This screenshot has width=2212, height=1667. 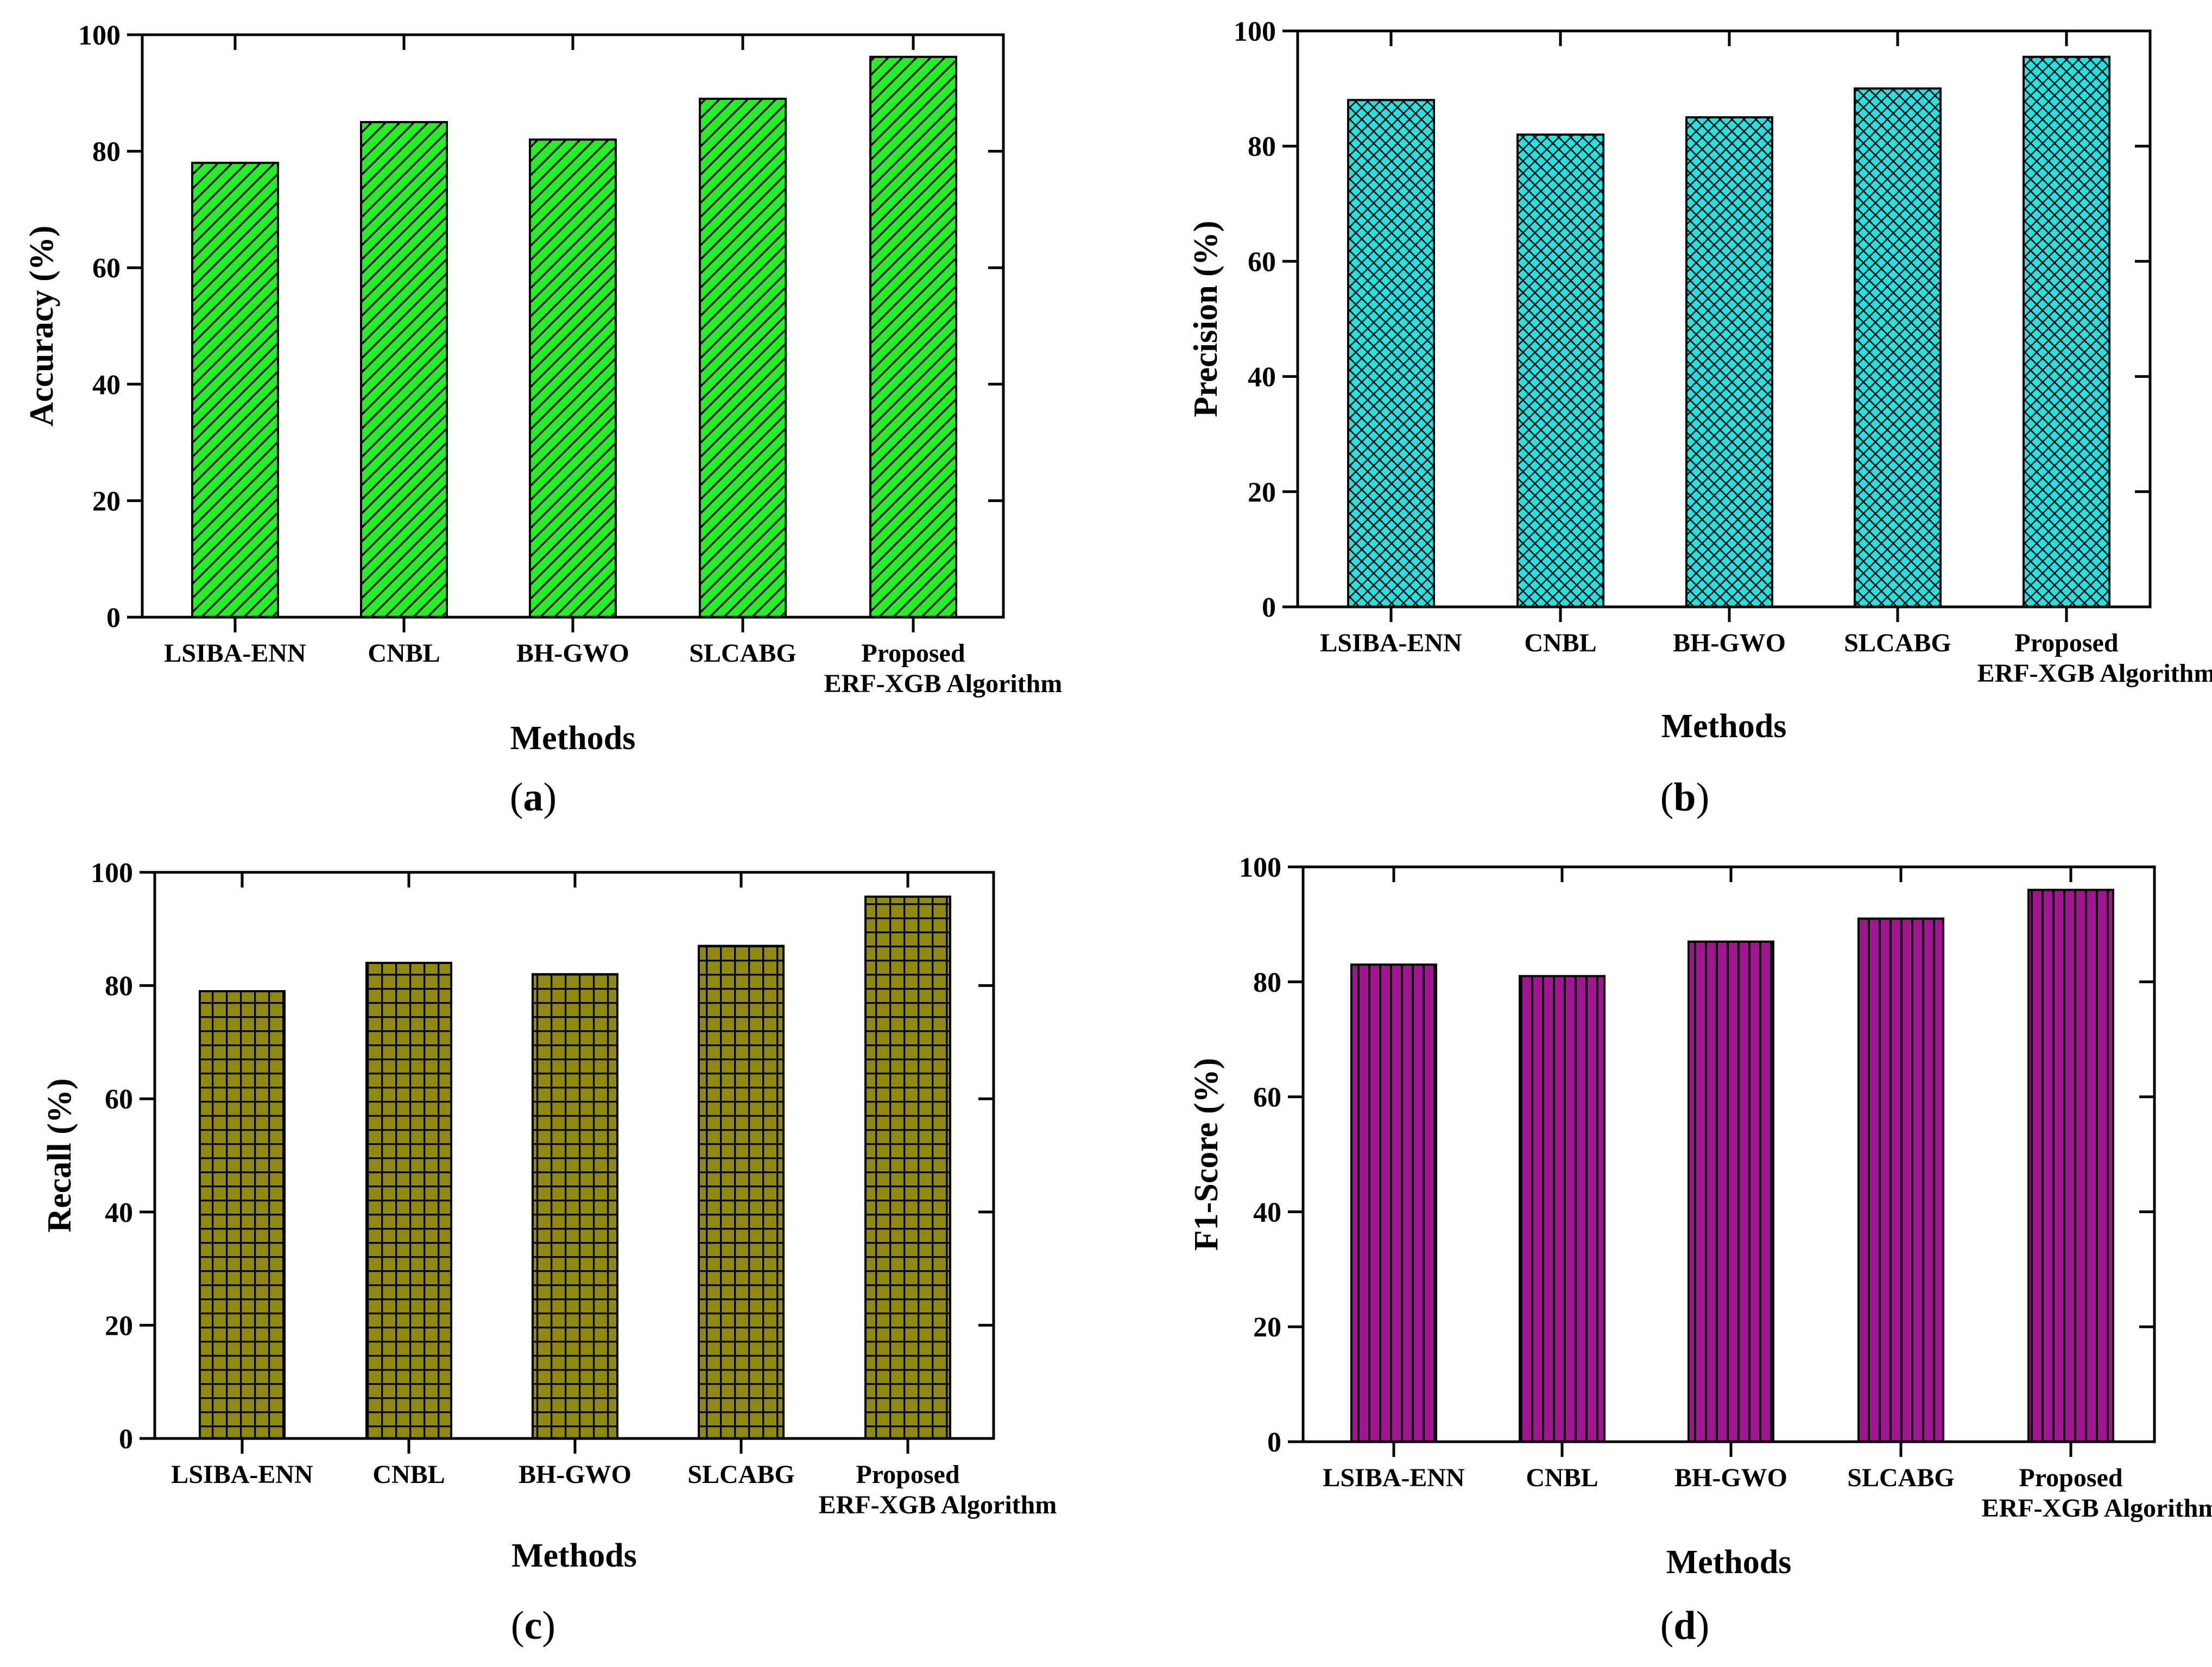 What do you see at coordinates (59, 1155) in the screenshot?
I see `y-axis-label: Recall (%)` at bounding box center [59, 1155].